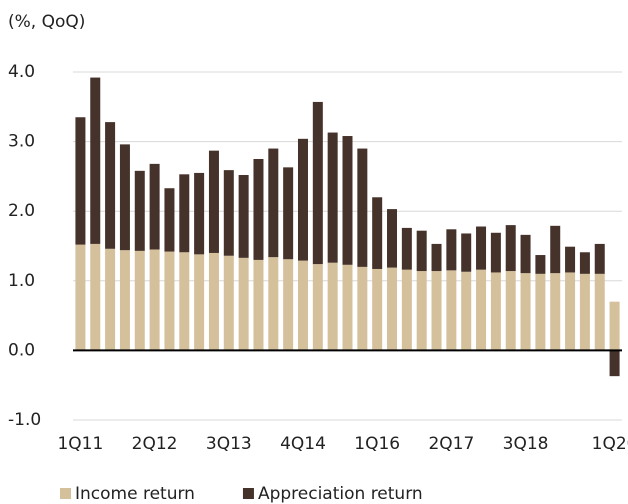 This screenshot has height=504, width=628. I want to click on x-tick-label: 3Q18, so click(526, 444).